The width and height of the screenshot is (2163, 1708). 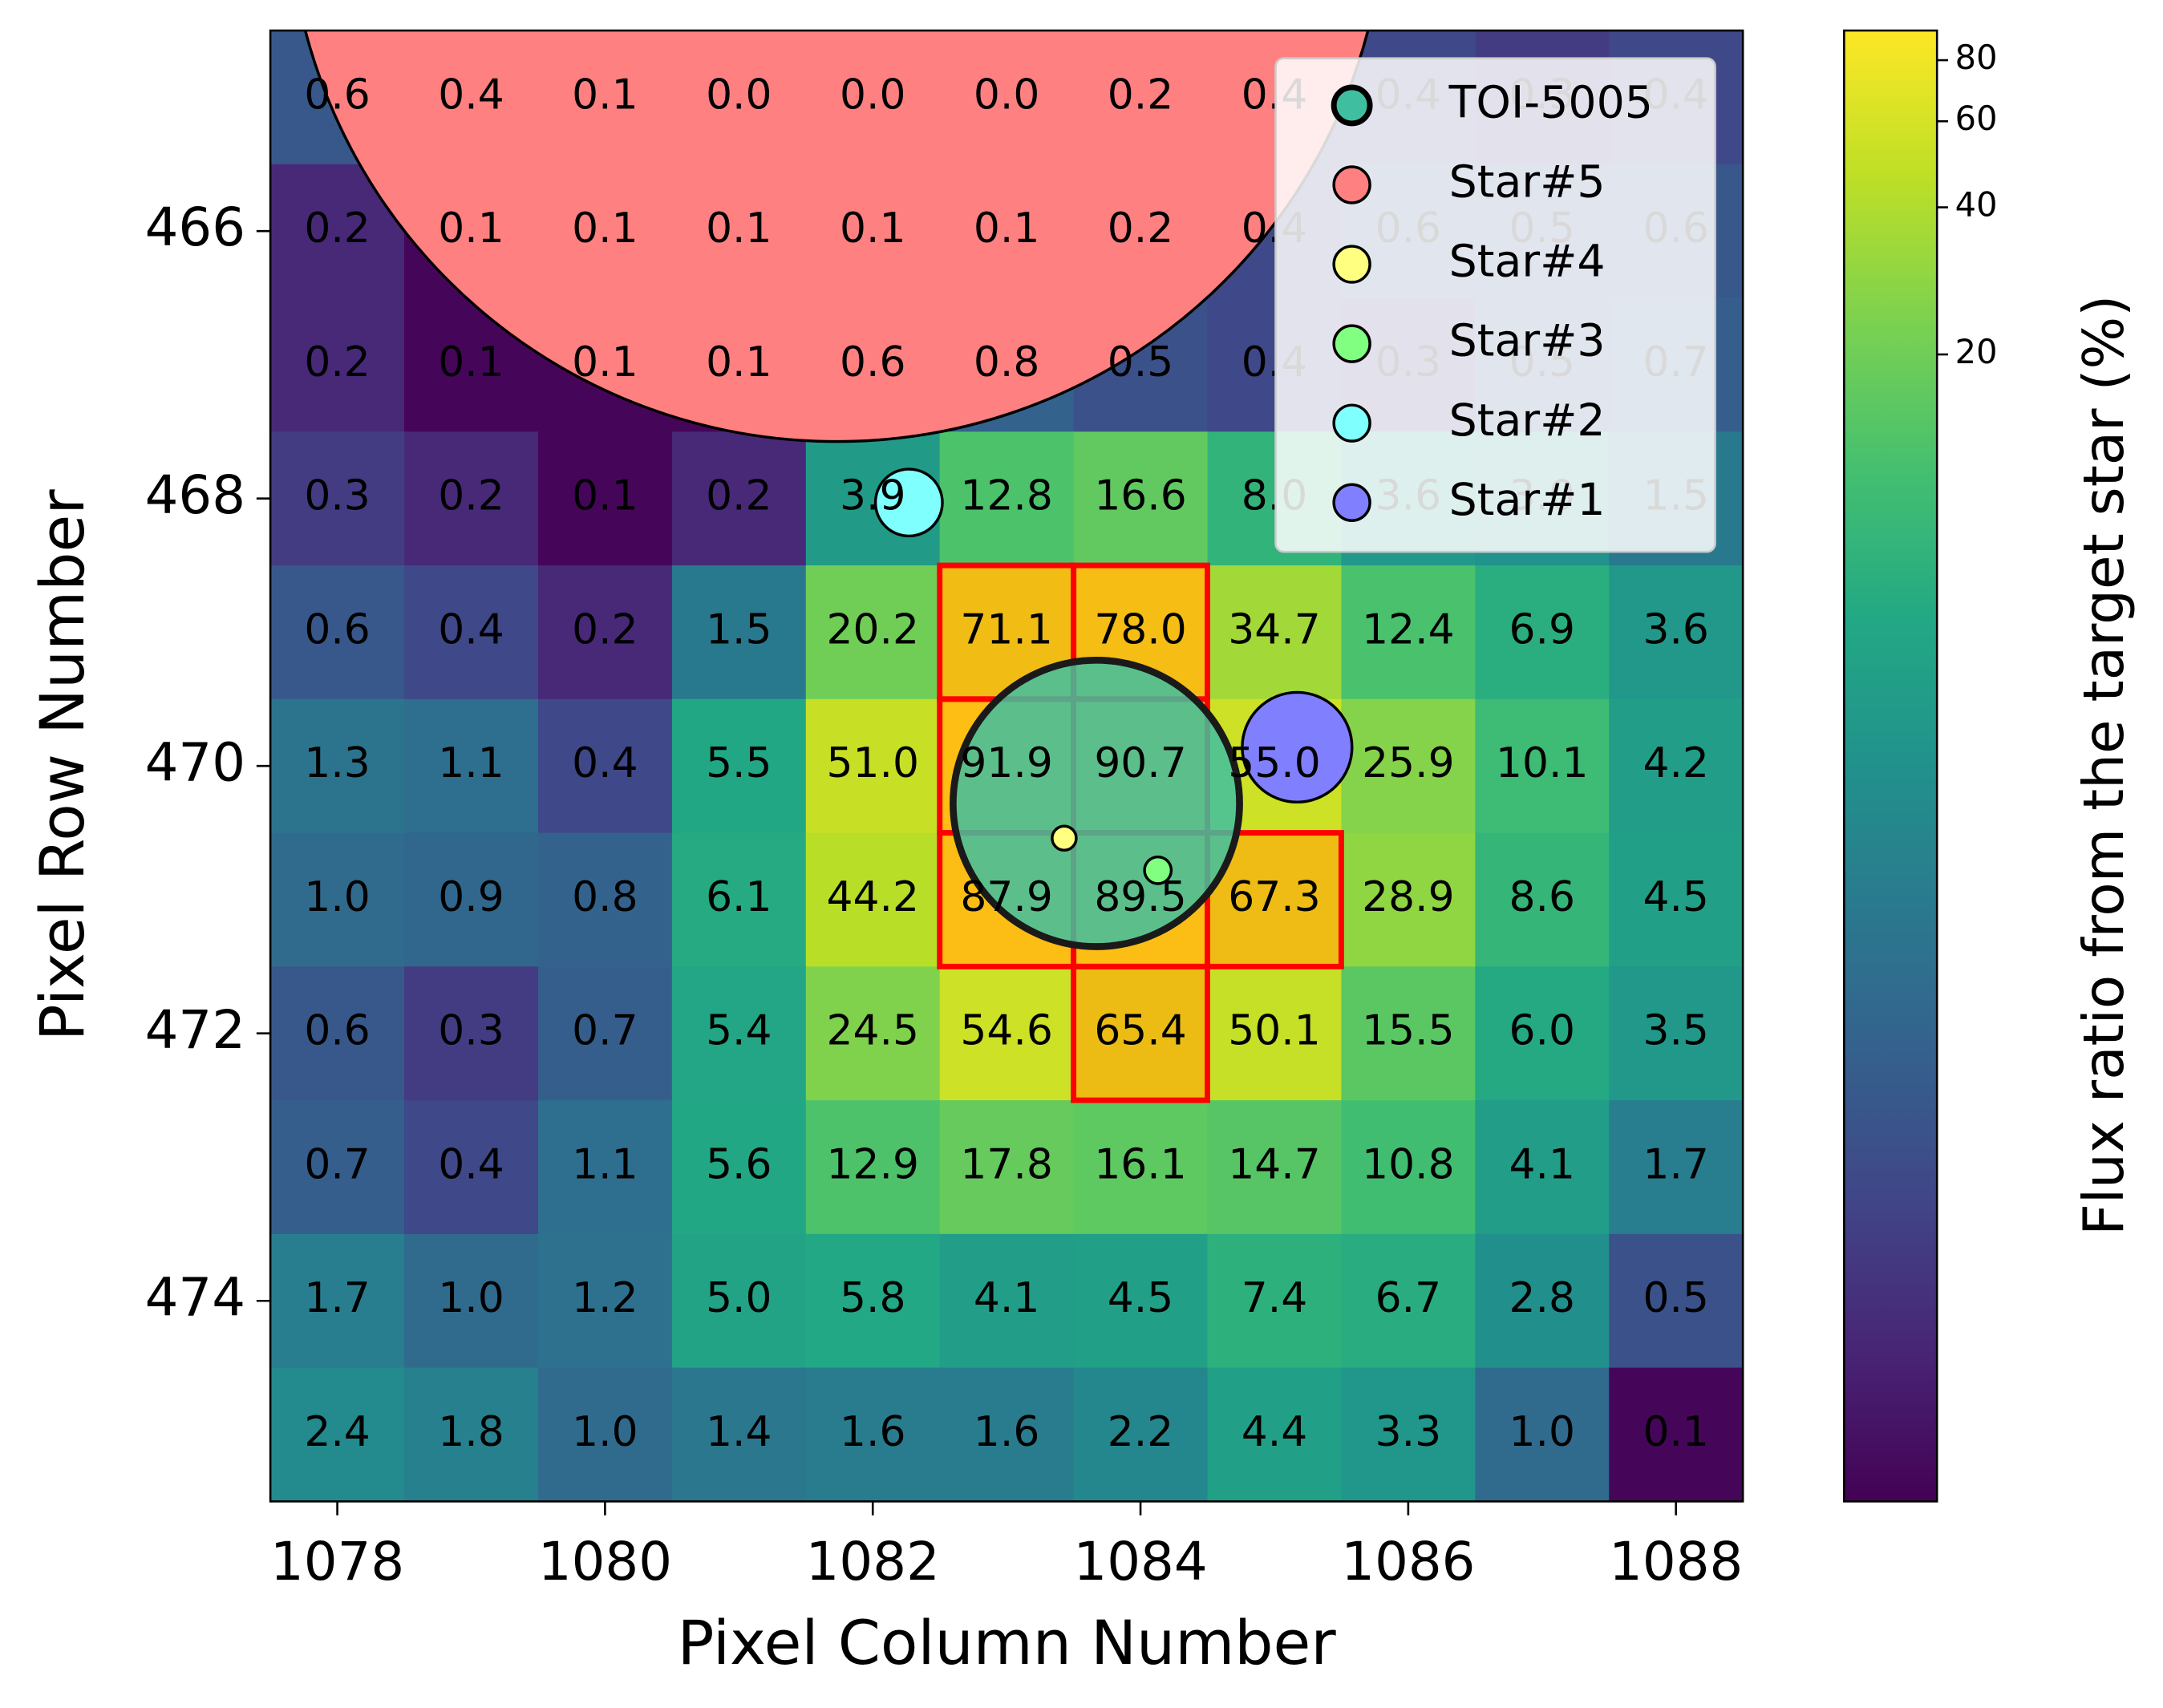 What do you see at coordinates (872, 1031) in the screenshot?
I see `cell-value-label: 24.5` at bounding box center [872, 1031].